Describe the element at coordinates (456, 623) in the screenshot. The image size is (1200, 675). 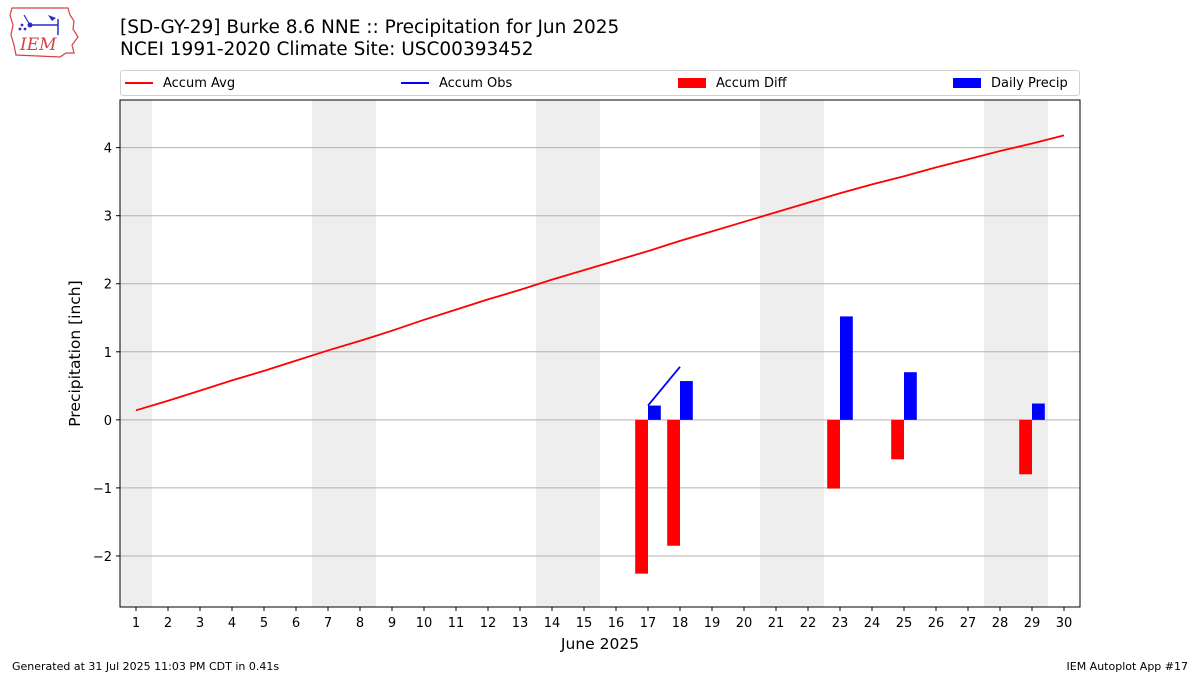
I see `x-tick-label: 11` at that location.